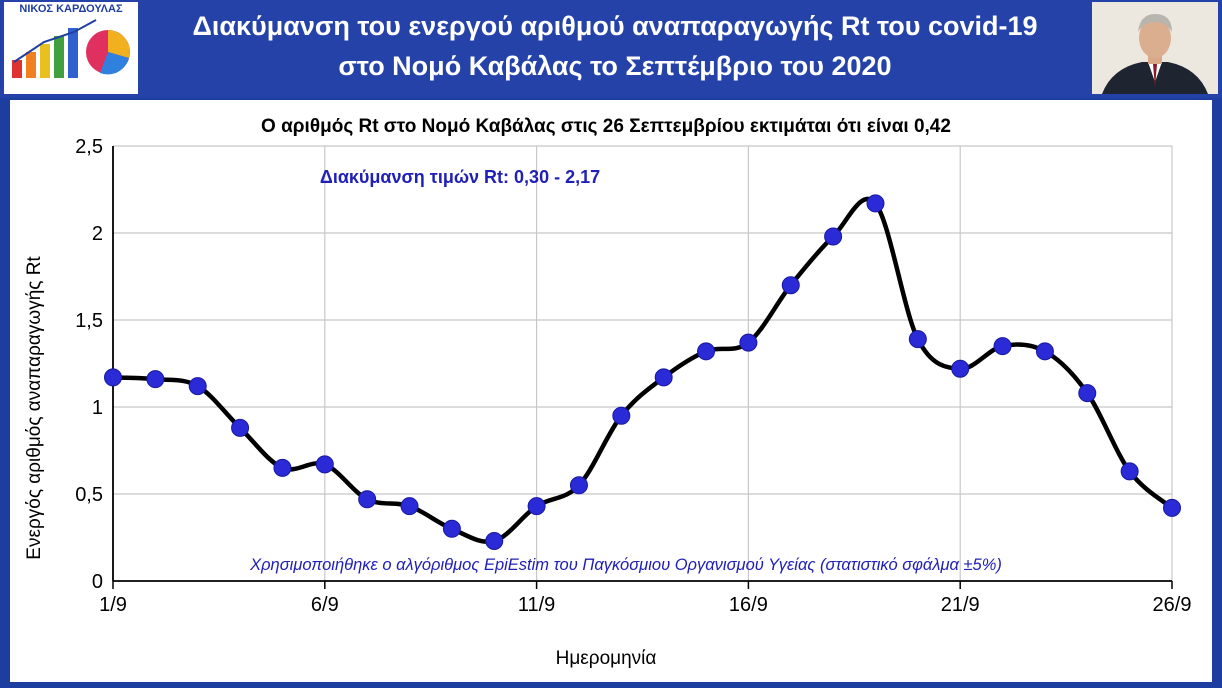 The width and height of the screenshot is (1222, 688). What do you see at coordinates (606, 658) in the screenshot?
I see `x-axis-label: Ημερομηνία` at bounding box center [606, 658].